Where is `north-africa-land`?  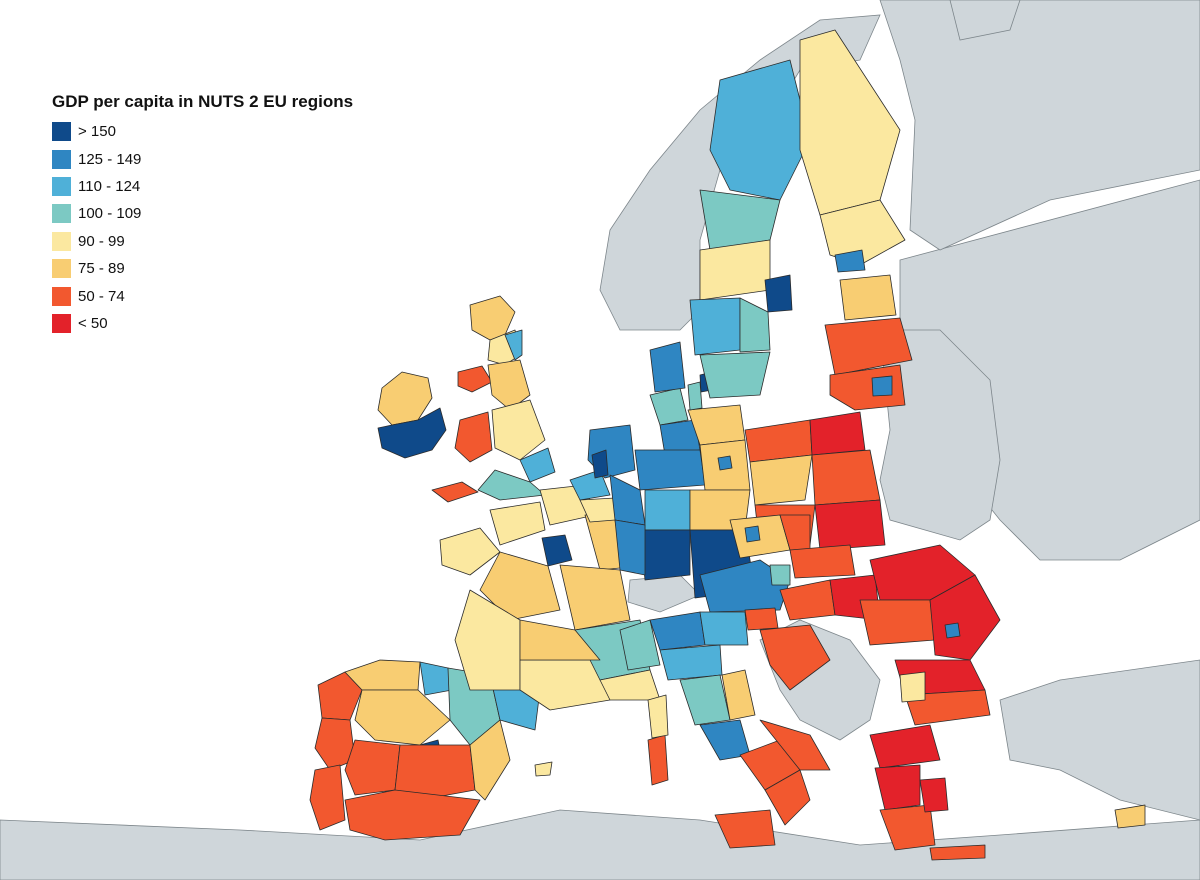 north-africa-land is located at coordinates (600, 844).